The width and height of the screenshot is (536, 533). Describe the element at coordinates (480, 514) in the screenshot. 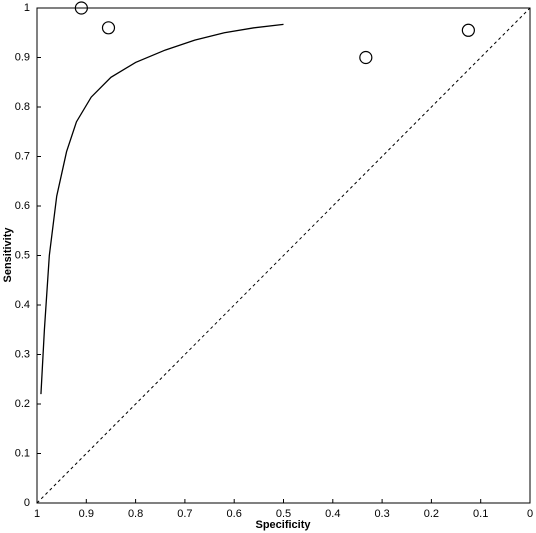

I see `x-tick-label: 0.1` at that location.